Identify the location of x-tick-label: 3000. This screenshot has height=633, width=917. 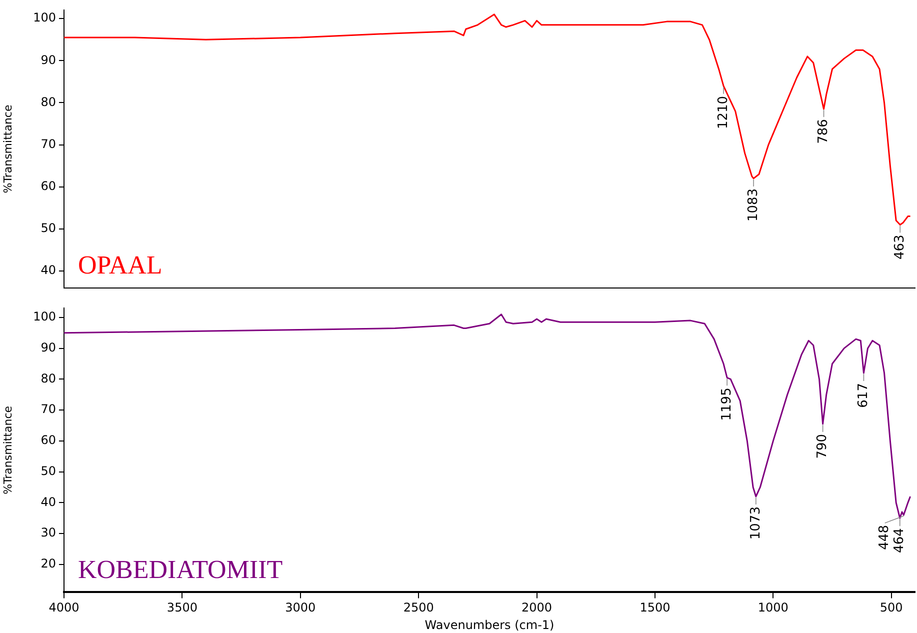
(300, 607).